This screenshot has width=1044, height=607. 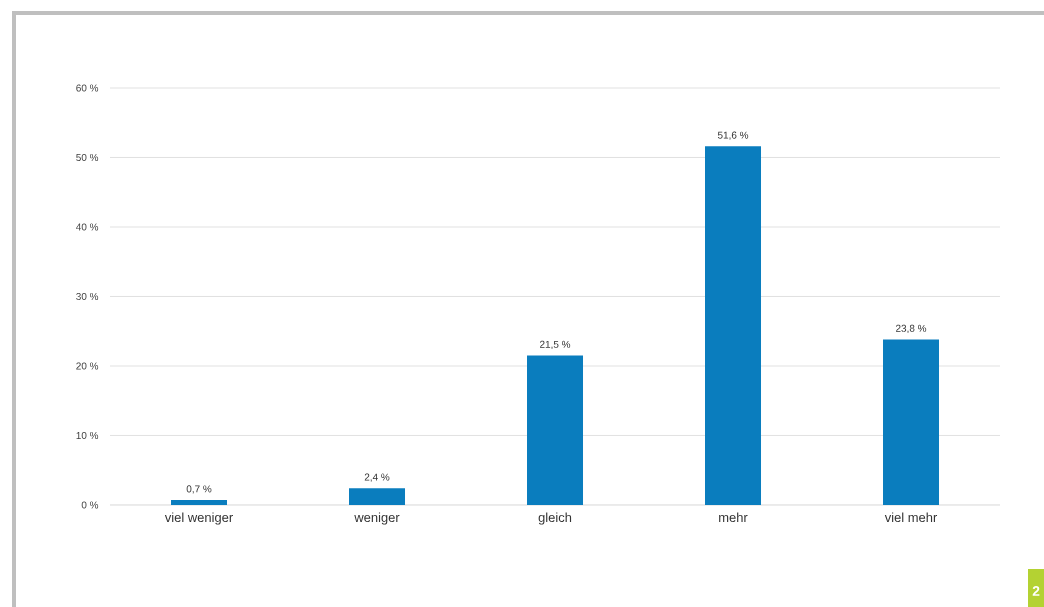 What do you see at coordinates (1036, 591) in the screenshot?
I see `text: 2` at bounding box center [1036, 591].